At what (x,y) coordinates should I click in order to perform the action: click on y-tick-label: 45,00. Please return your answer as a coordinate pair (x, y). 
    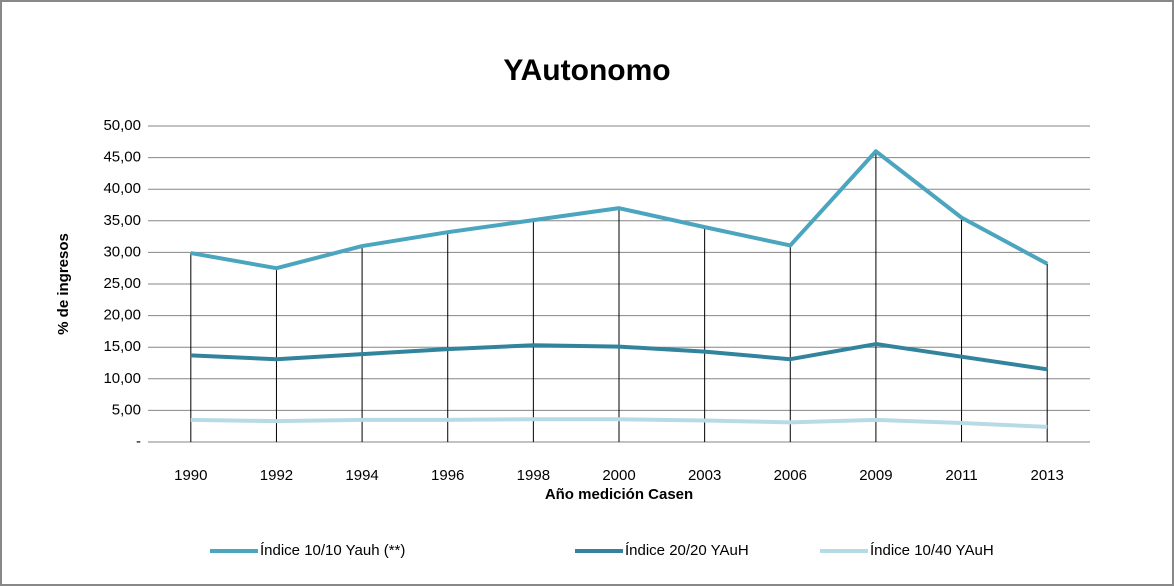
    Looking at the image, I should click on (122, 157).